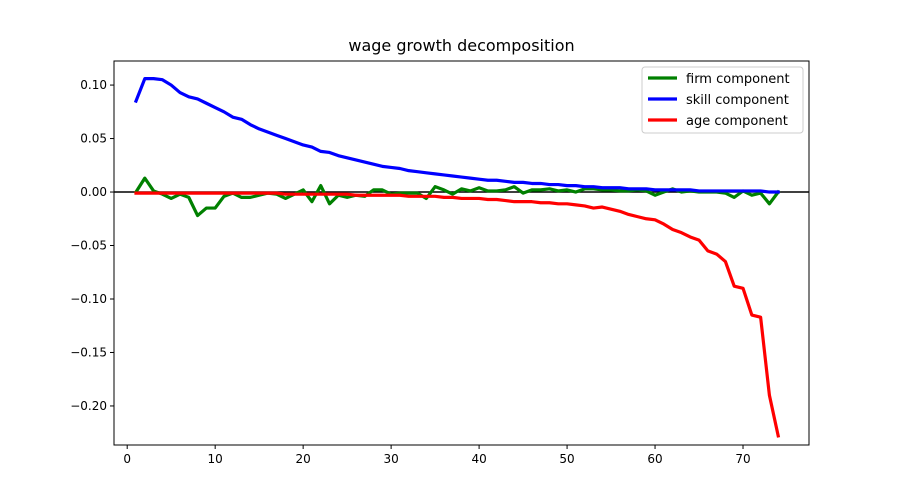  I want to click on y-axis-ticks: −0.20 −0.15 −0.10 −0.05 0.00 0.05 0.10, so click(92, 245).